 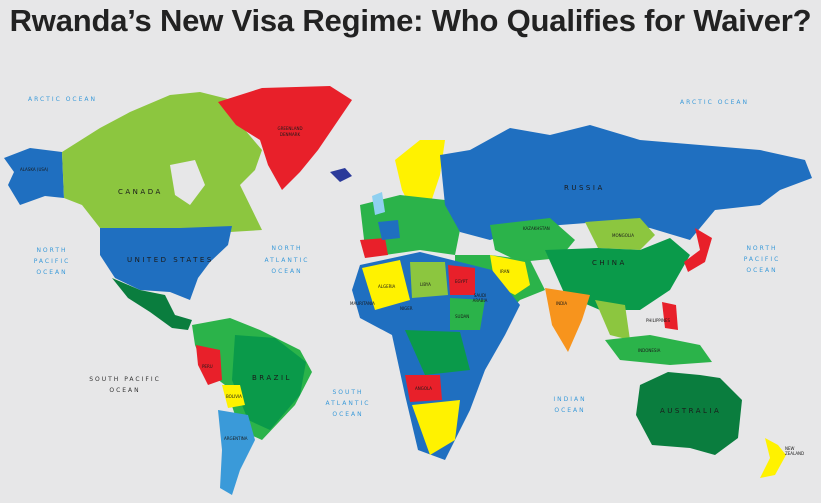 What do you see at coordinates (569, 399) in the screenshot?
I see `ocean-label: INDIAN` at bounding box center [569, 399].